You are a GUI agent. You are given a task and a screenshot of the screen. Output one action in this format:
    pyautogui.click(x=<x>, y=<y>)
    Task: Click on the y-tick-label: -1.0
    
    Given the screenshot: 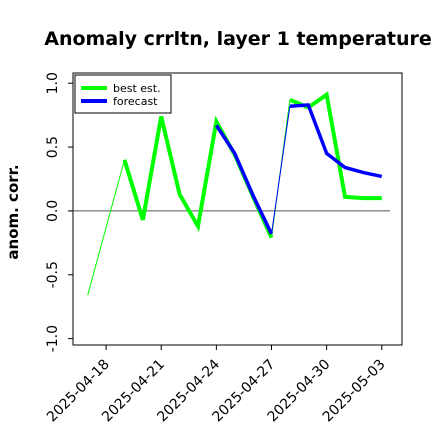 What is the action you would take?
    pyautogui.click(x=53, y=338)
    